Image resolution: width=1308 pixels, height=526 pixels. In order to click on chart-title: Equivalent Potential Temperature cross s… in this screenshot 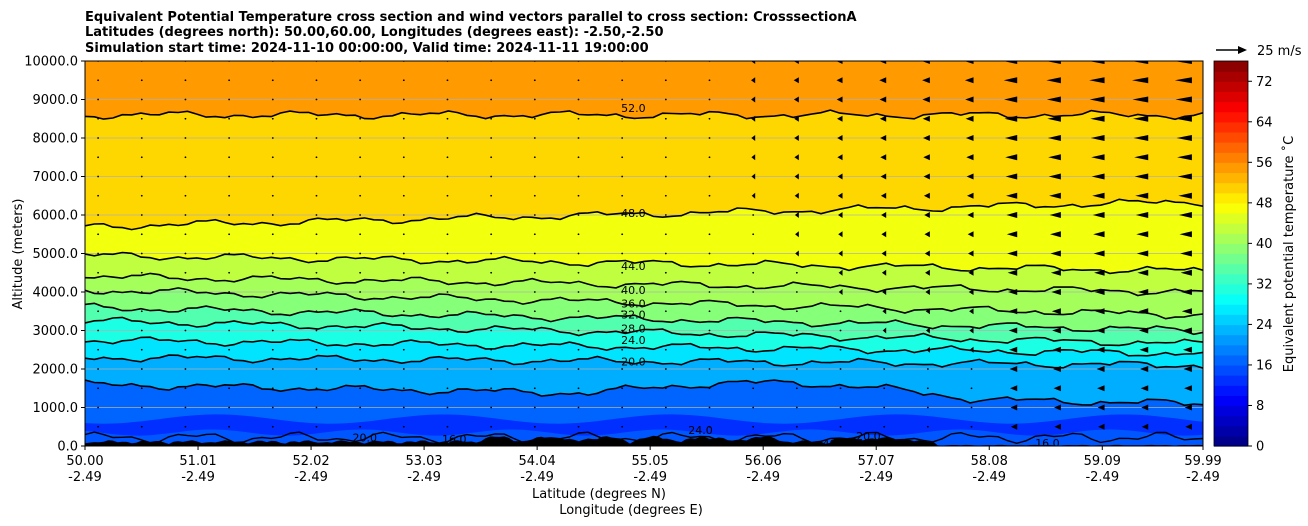, I will do `click(471, 33)`.